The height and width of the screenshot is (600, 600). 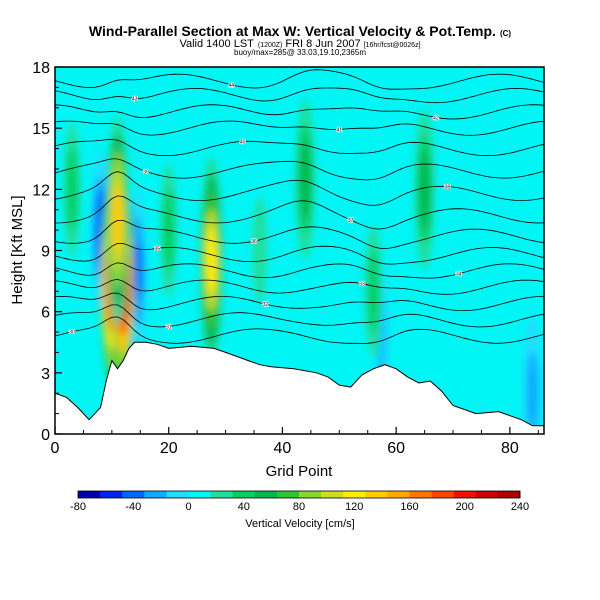 I want to click on y-tick-label: 6, so click(x=45, y=313).